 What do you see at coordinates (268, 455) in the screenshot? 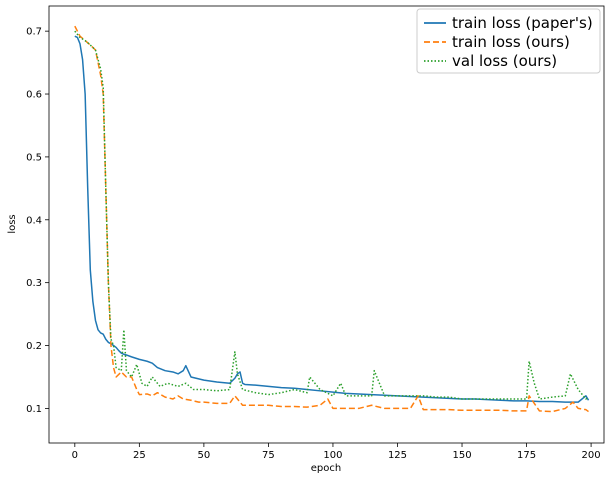
I see `x-tick-label: 75` at bounding box center [268, 455].